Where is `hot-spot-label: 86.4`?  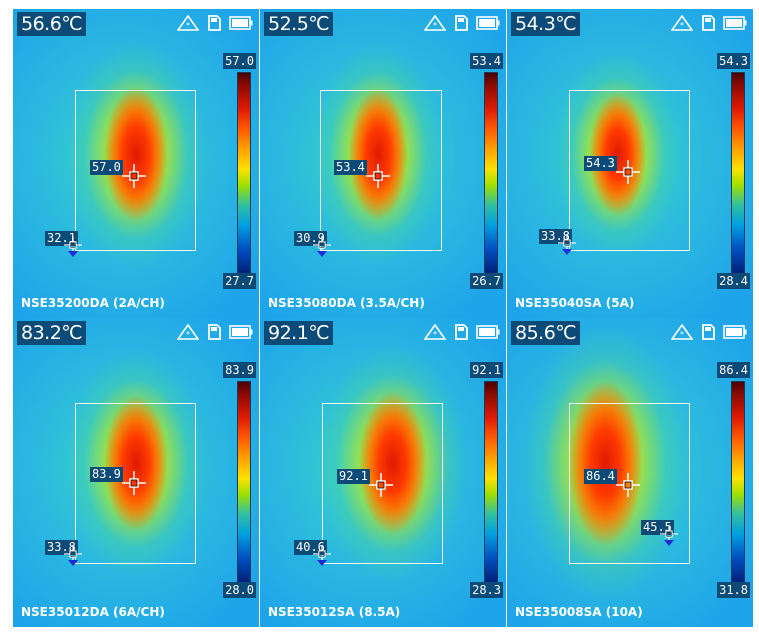
hot-spot-label: 86.4 is located at coordinates (600, 476).